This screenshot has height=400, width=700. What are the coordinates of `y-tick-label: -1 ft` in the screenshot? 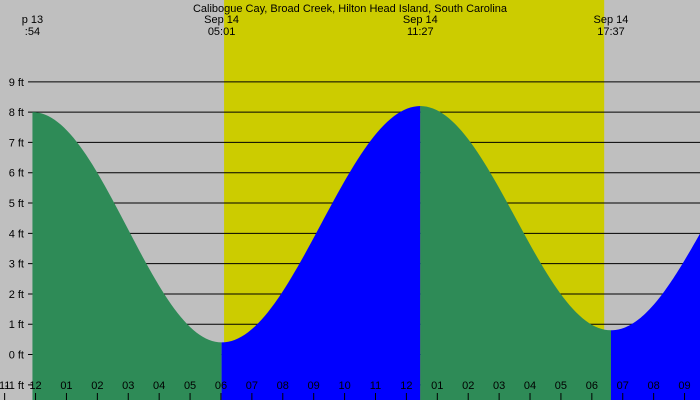 It's located at (14, 386).